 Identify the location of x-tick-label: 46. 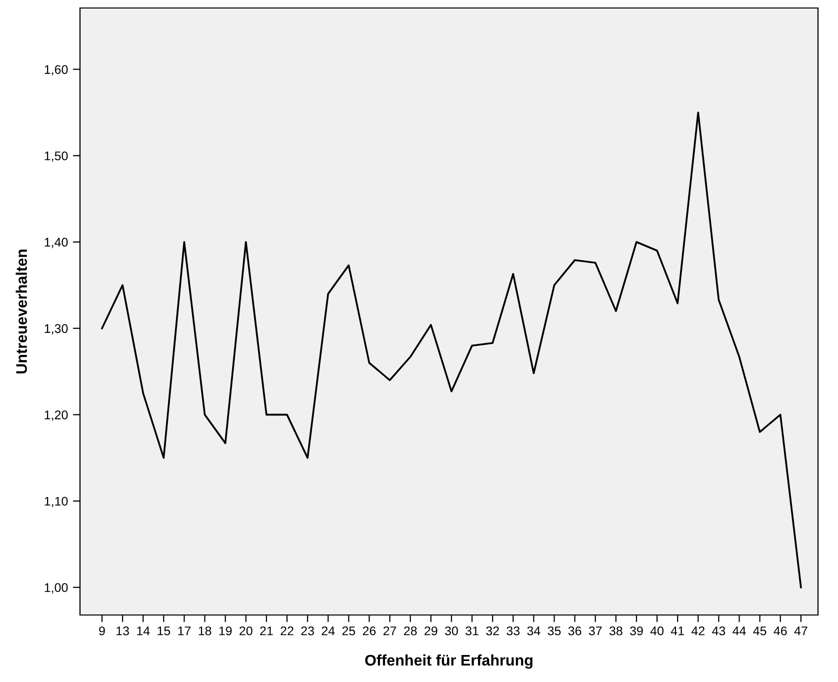
(780, 631).